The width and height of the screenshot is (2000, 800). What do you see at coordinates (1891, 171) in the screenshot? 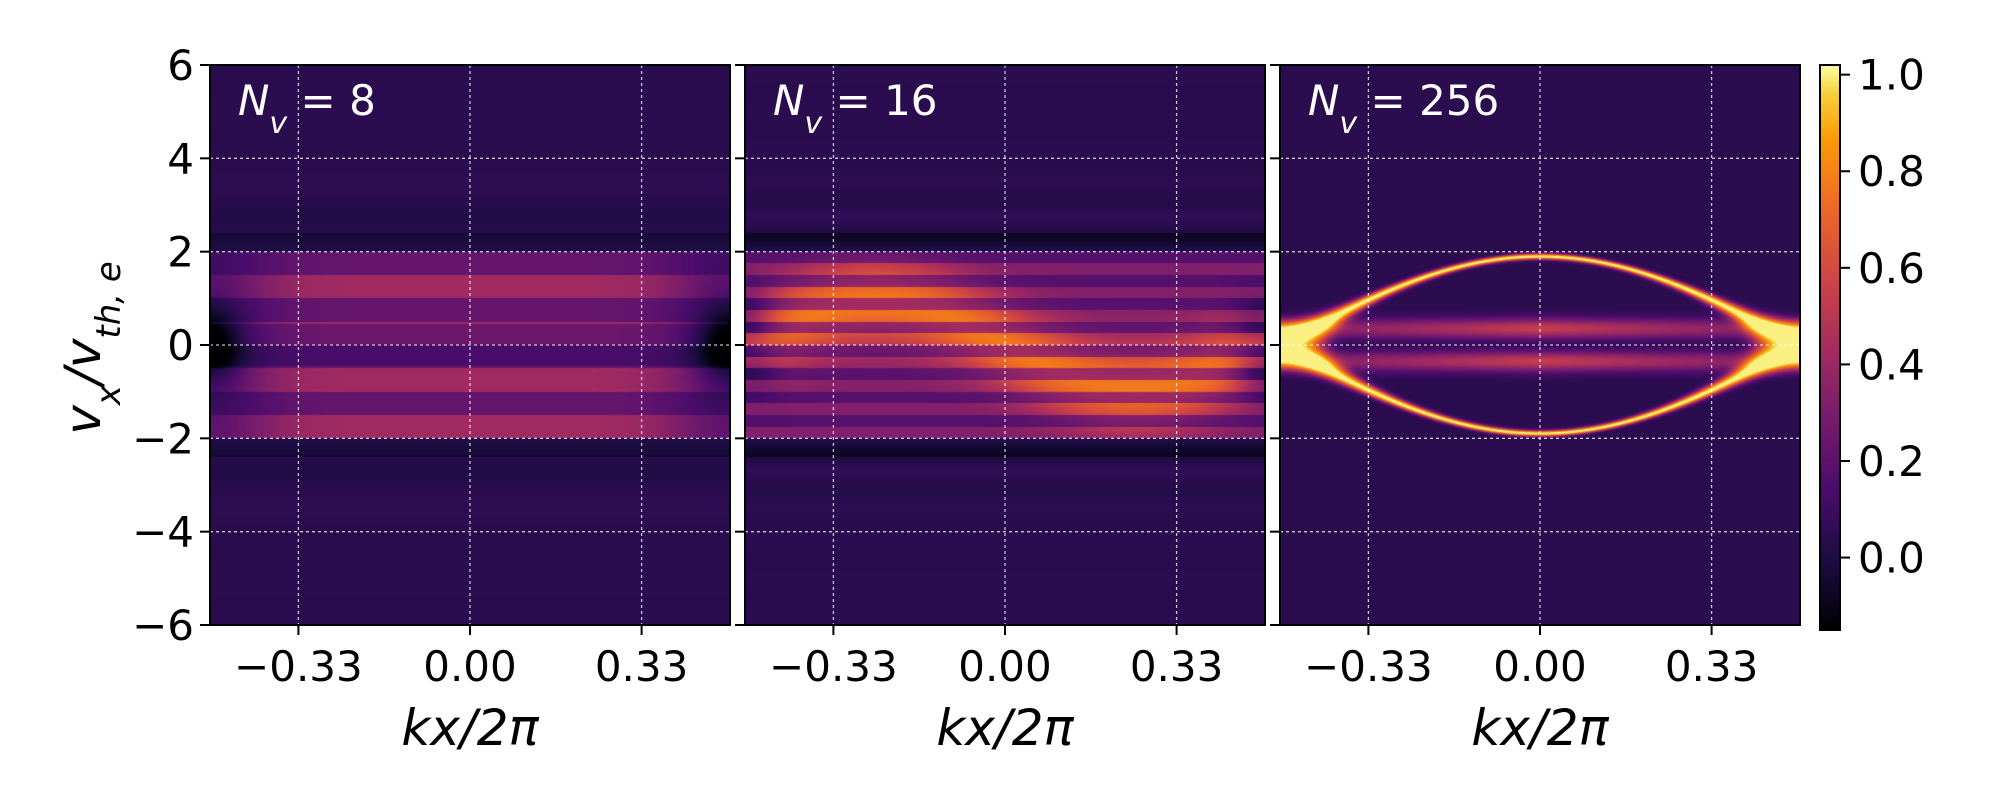
I see `colorbar-tick-label: 0.8` at bounding box center [1891, 171].